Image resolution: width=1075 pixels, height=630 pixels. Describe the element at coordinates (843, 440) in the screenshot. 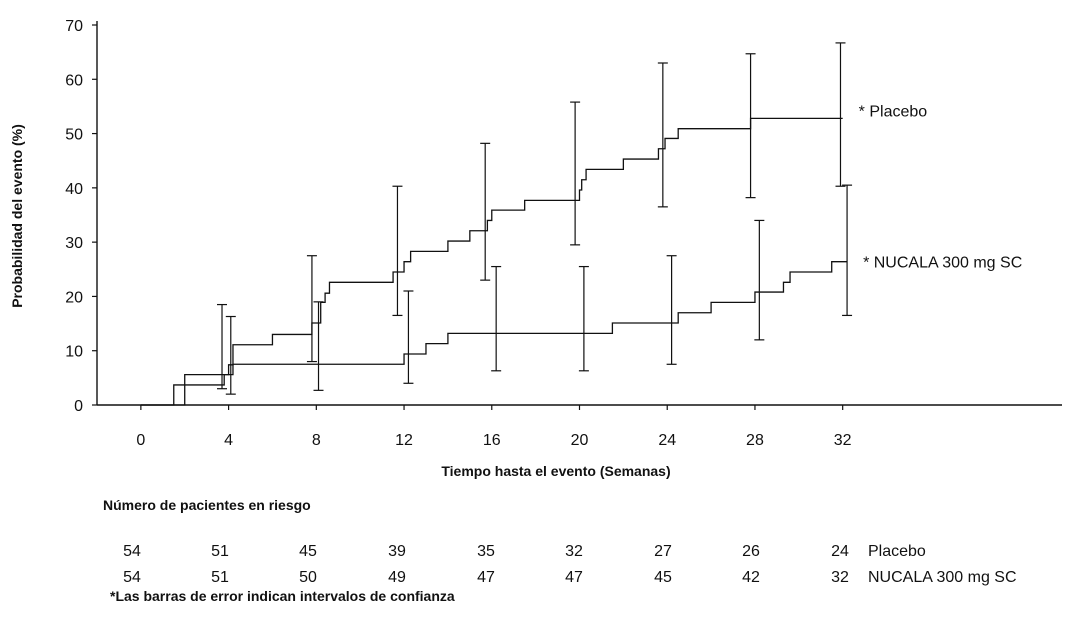

I see `x-tick-label: 32` at that location.